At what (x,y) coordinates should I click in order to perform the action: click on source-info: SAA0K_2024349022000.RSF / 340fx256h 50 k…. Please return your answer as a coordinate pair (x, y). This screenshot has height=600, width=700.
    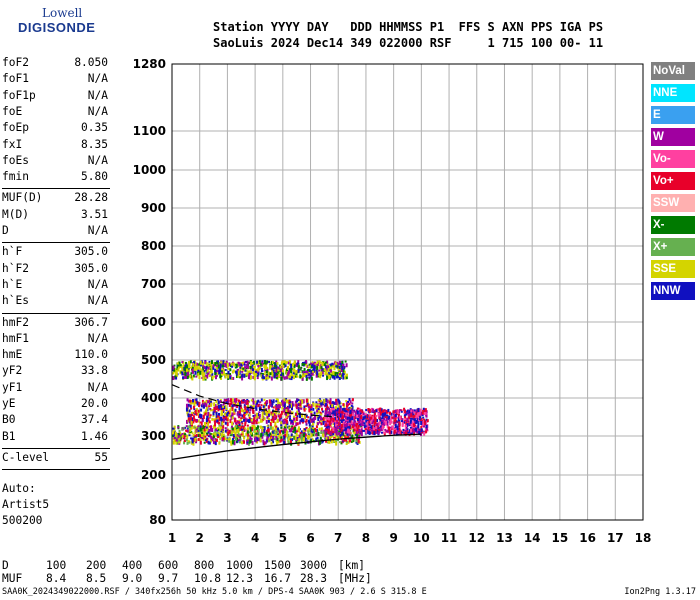
    Looking at the image, I should click on (214, 592).